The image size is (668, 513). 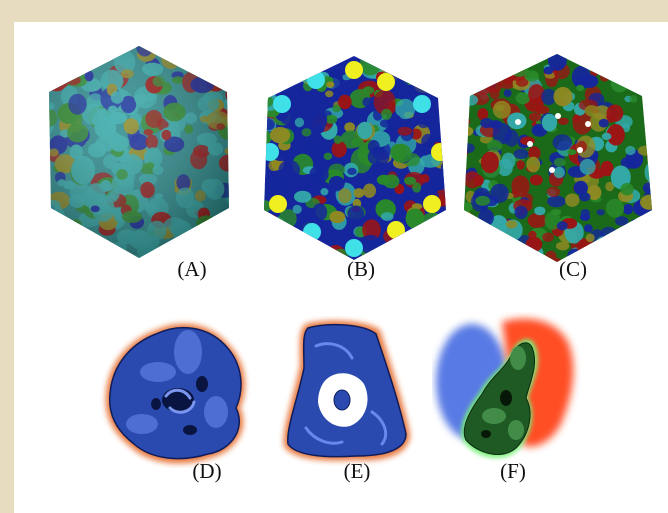 What do you see at coordinates (505, 388) in the screenshot?
I see `segmentation-f-image` at bounding box center [505, 388].